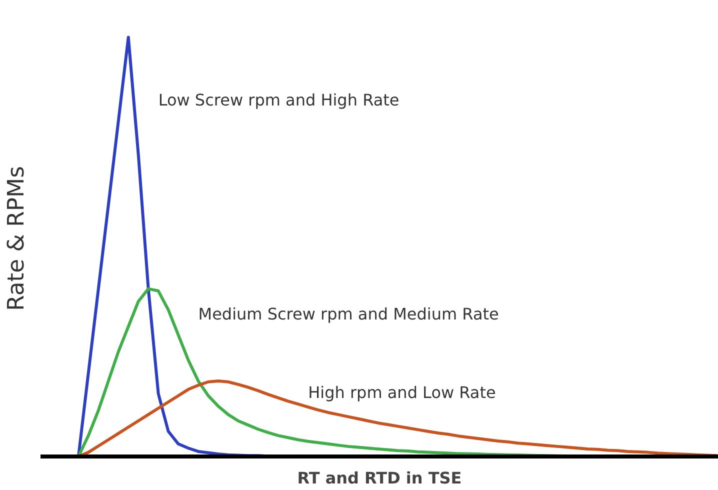 The height and width of the screenshot is (490, 718). What do you see at coordinates (348, 314) in the screenshot?
I see `series-label: Medium Screw rpm and Medium Rate` at bounding box center [348, 314].